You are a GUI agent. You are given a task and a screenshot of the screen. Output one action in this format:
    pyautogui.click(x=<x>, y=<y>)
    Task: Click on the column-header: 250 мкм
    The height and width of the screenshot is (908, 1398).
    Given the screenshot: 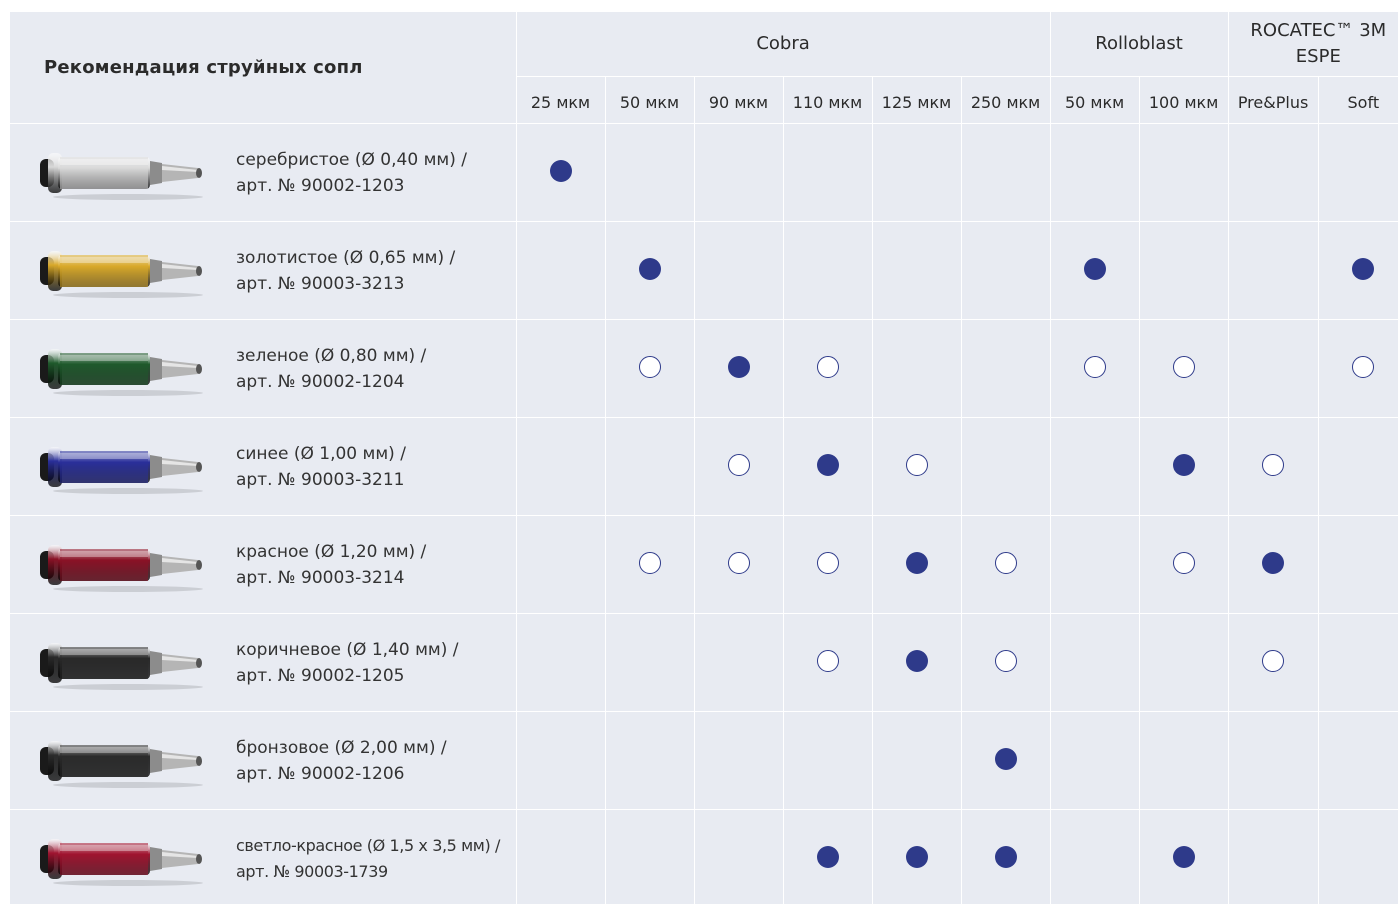 What is the action you would take?
    pyautogui.click(x=1005, y=100)
    